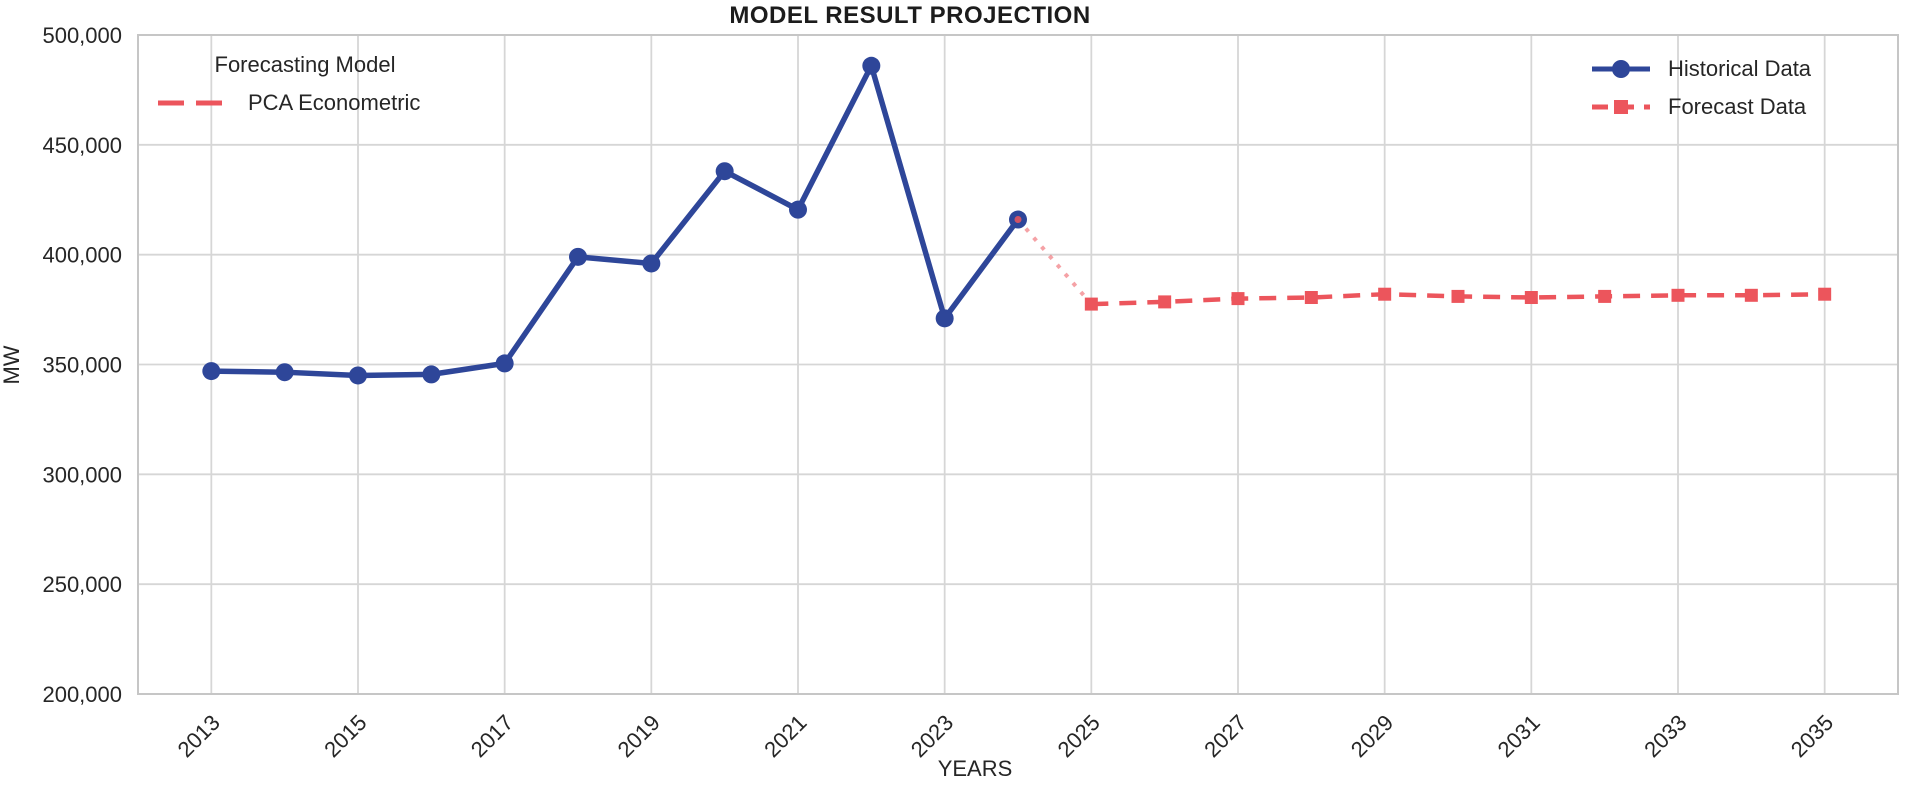 This screenshot has height=789, width=1905. What do you see at coordinates (82, 474) in the screenshot?
I see `y-tick-label: 300,000` at bounding box center [82, 474].